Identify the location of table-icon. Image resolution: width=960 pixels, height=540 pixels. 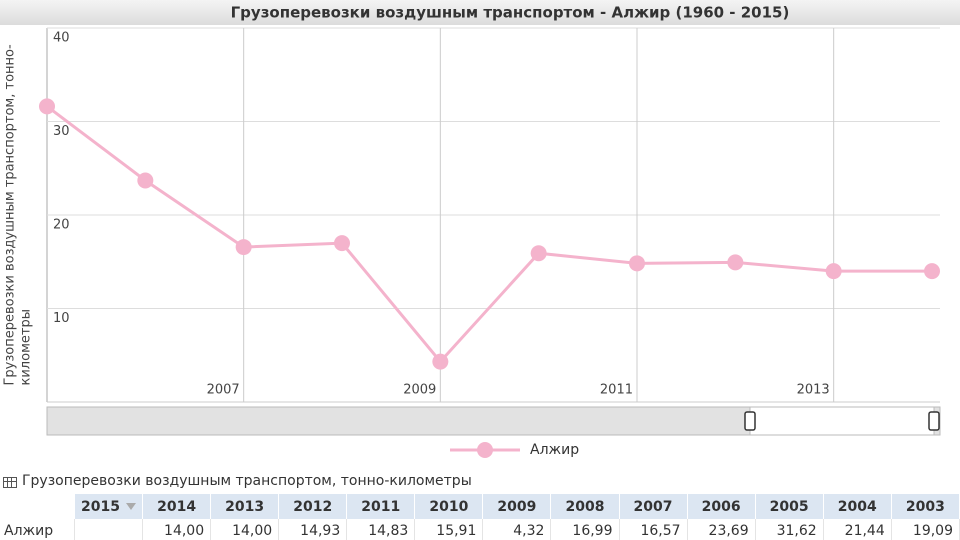
(10, 482).